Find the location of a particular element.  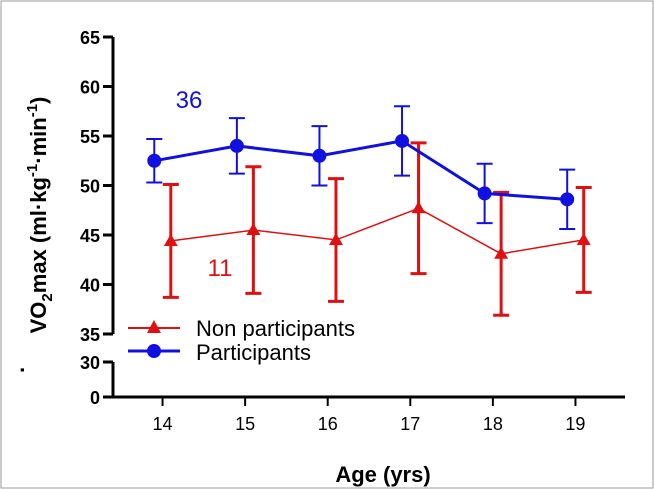

x-axis-title: Age (yrs) is located at coordinates (382, 474).